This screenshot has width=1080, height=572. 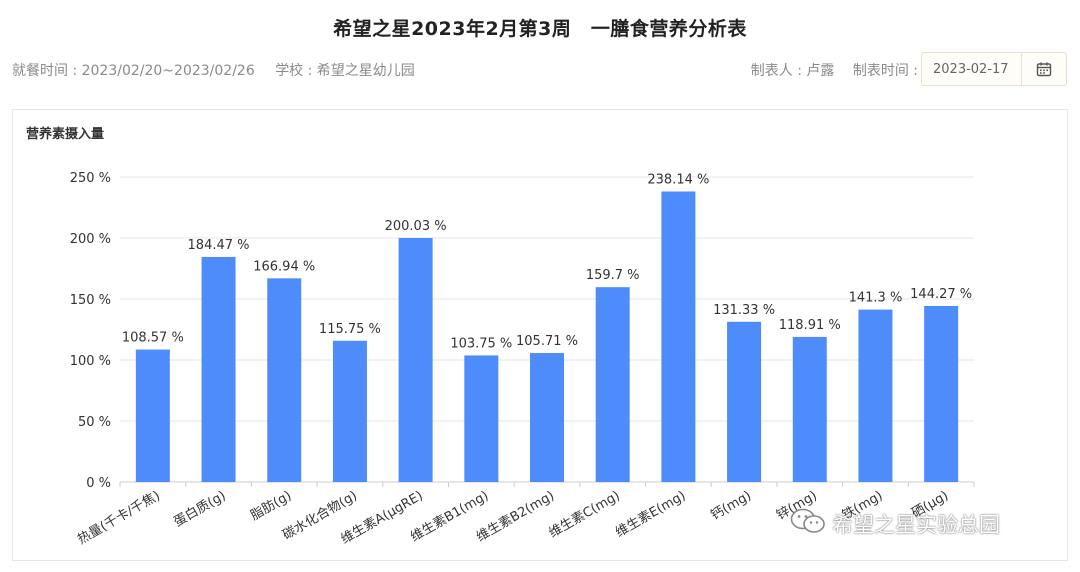 I want to click on y-tick-label: 150 %, so click(x=90, y=300).